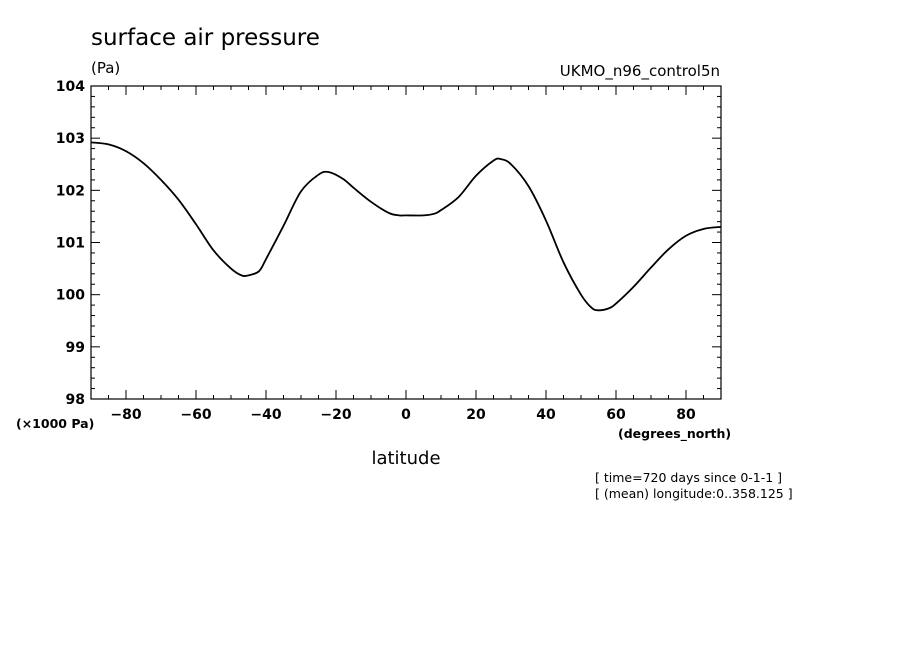  What do you see at coordinates (75, 400) in the screenshot?
I see `y-tick-label: 98` at bounding box center [75, 400].